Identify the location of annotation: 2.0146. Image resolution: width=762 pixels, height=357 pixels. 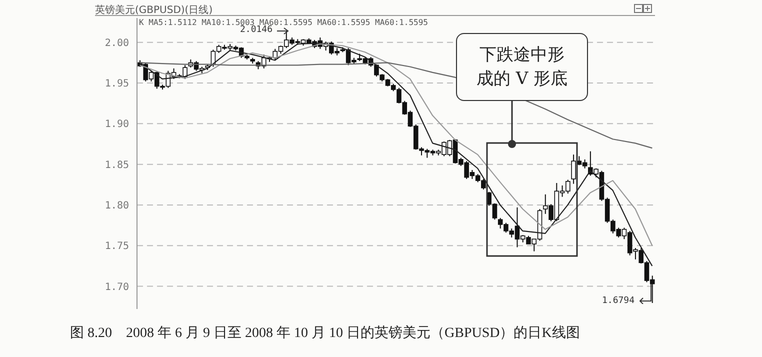
(256, 30).